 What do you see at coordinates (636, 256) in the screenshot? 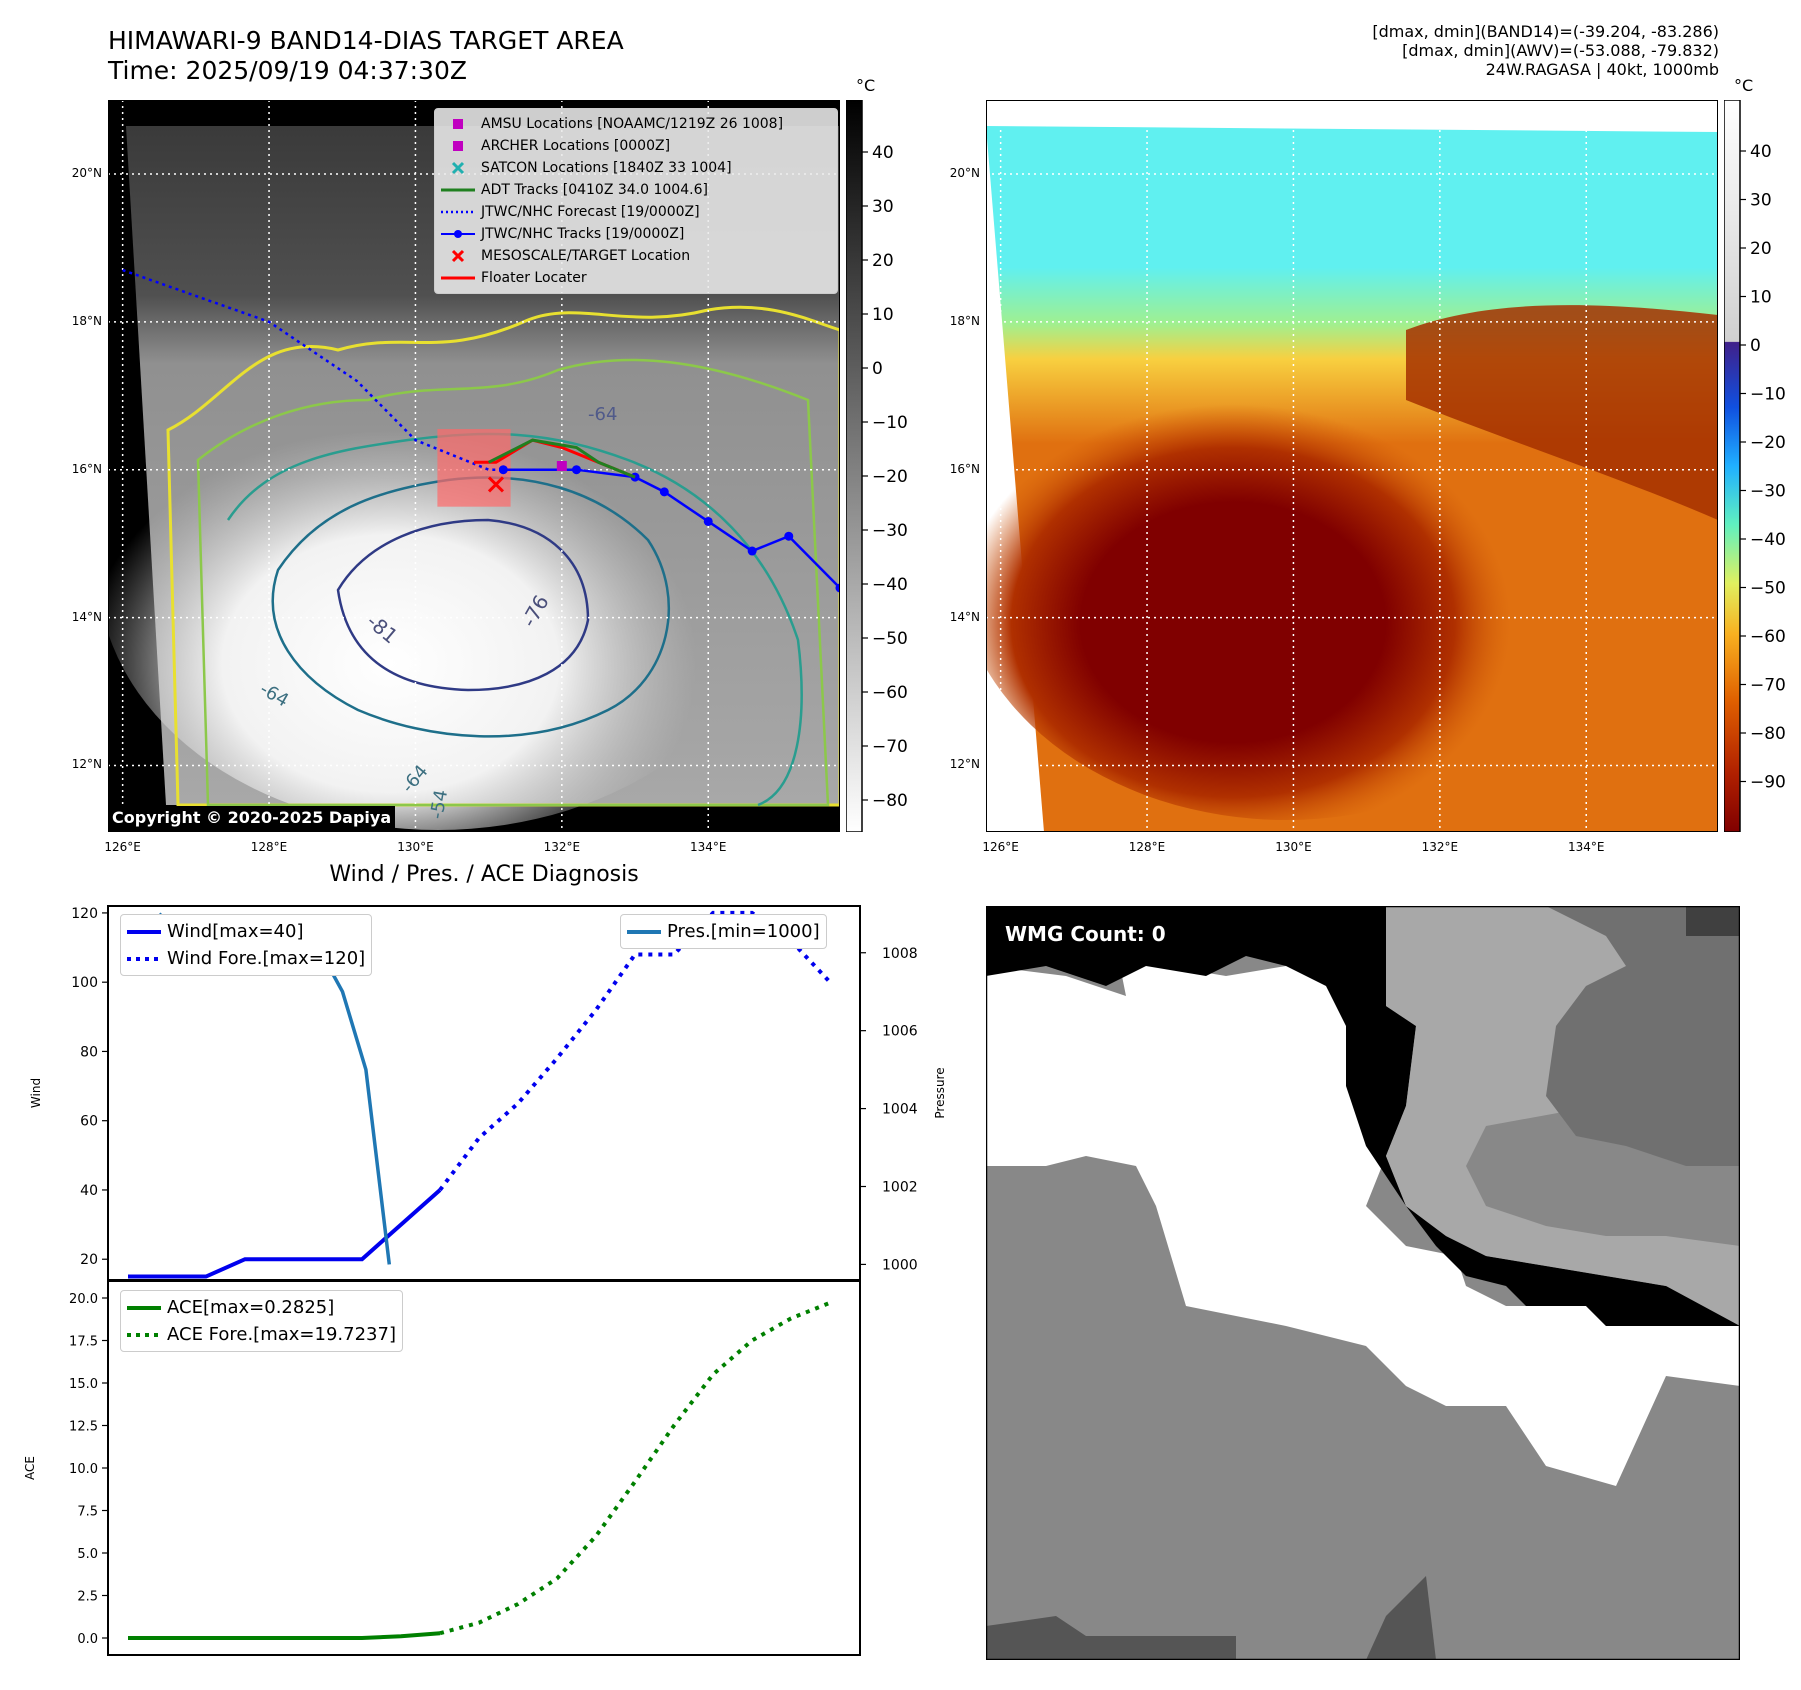
I see `map-legend-item: MESOSCALE/TARGET Location` at bounding box center [636, 256].